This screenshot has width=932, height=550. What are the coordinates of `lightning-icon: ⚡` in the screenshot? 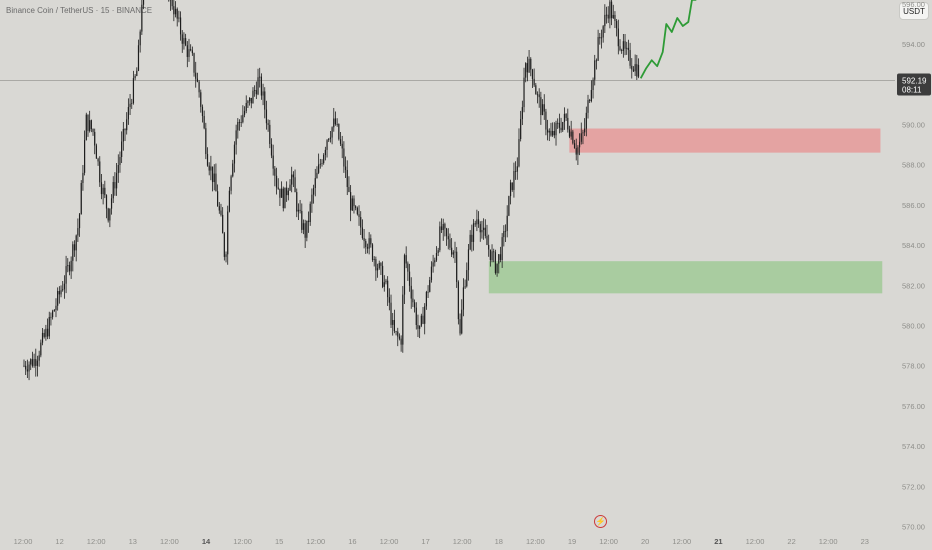 It's located at (600, 521).